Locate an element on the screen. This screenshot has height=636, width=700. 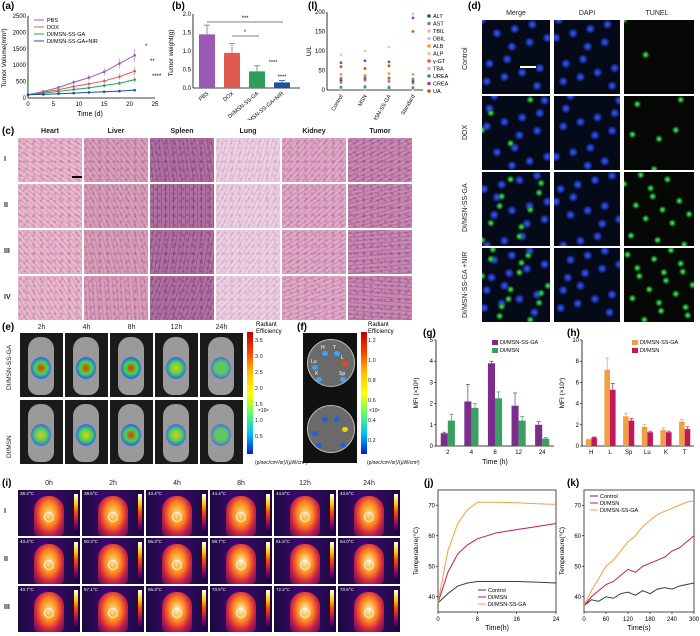
panel-a-xtick: 15 is located at coordinates (104, 105).